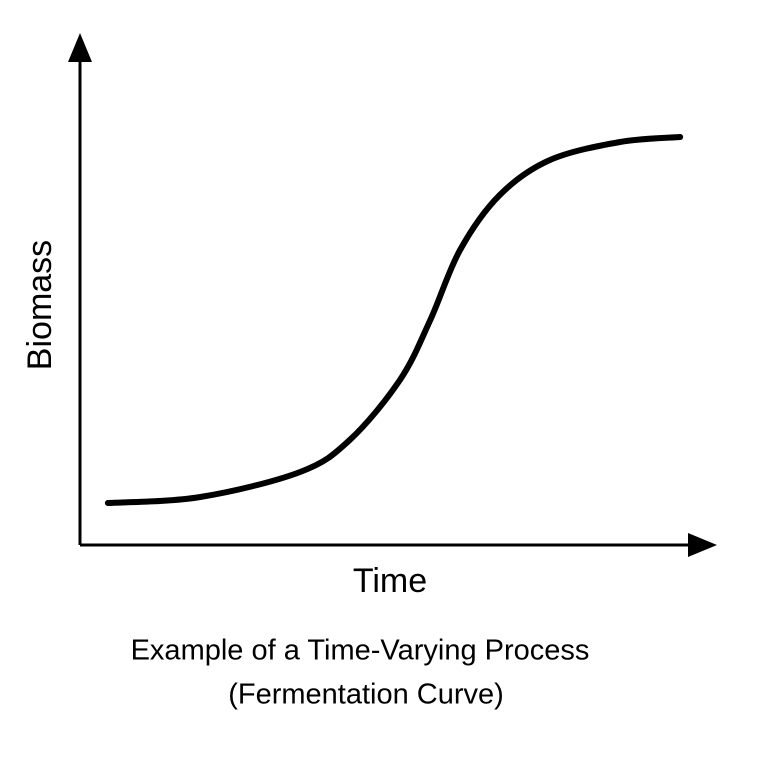 Image resolution: width=768 pixels, height=768 pixels. What do you see at coordinates (366, 695) in the screenshot?
I see `caption-line: (Fermentation Curve)` at bounding box center [366, 695].